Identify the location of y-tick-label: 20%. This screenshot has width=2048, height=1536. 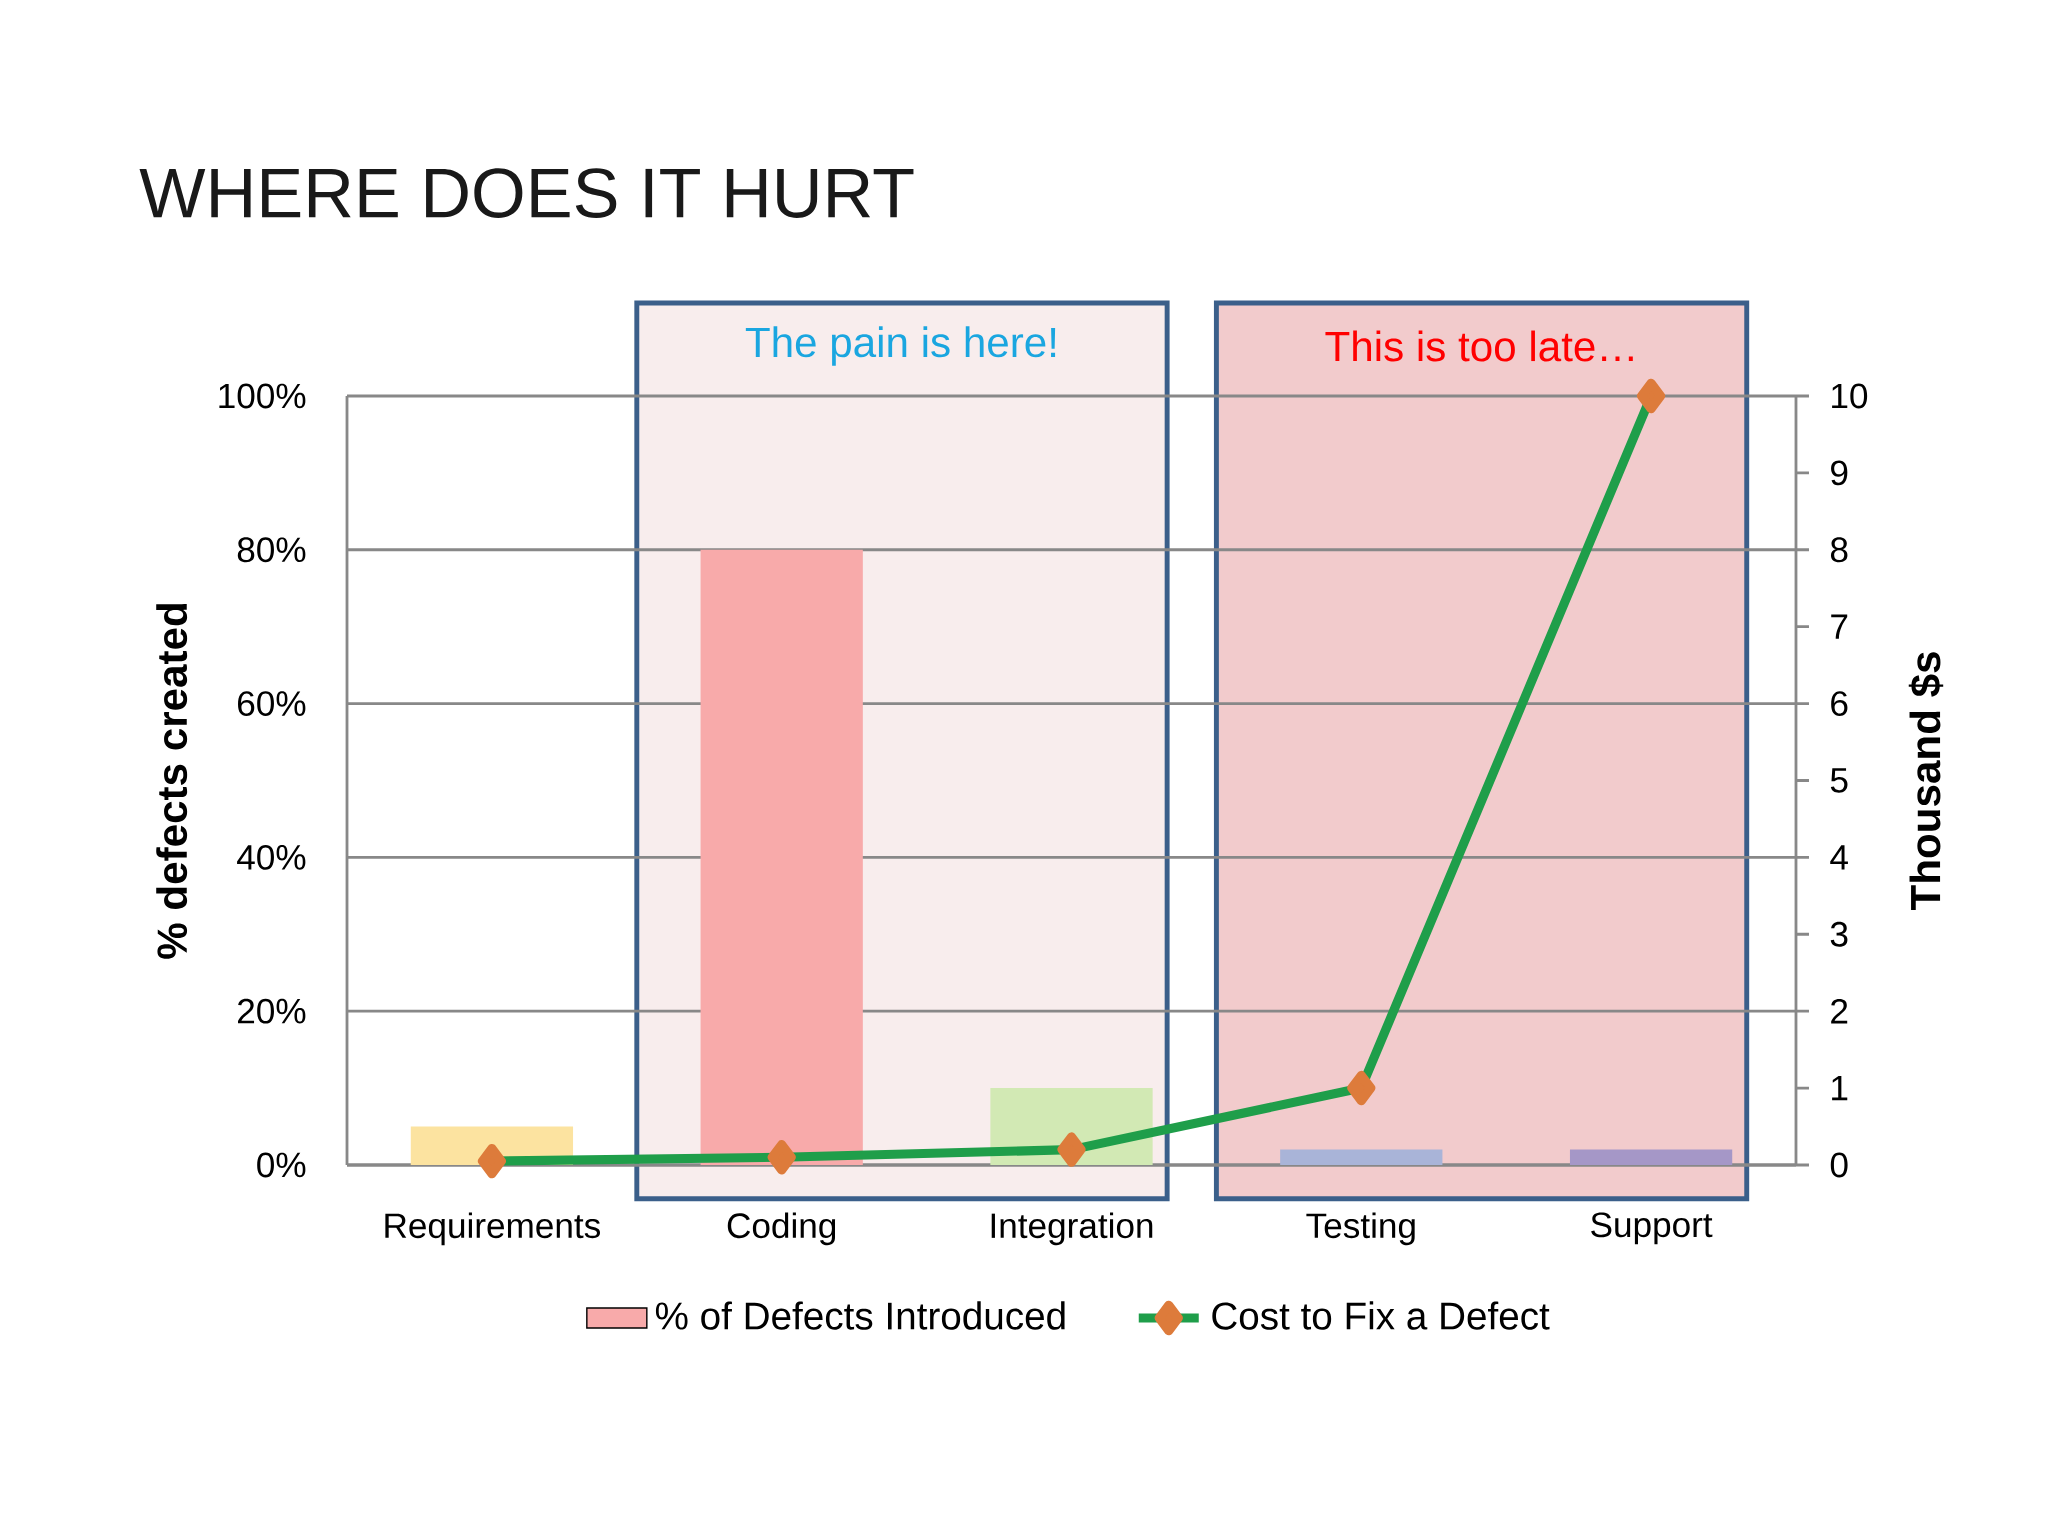
(272, 1011).